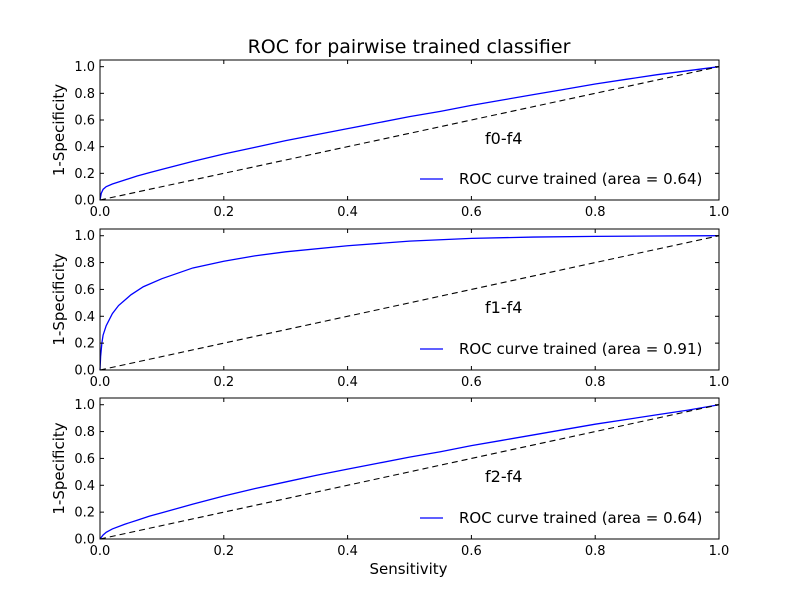 This screenshot has width=800, height=600. Describe the element at coordinates (409, 47) in the screenshot. I see `figure-title: ROC for pairwise trained classifier` at that location.